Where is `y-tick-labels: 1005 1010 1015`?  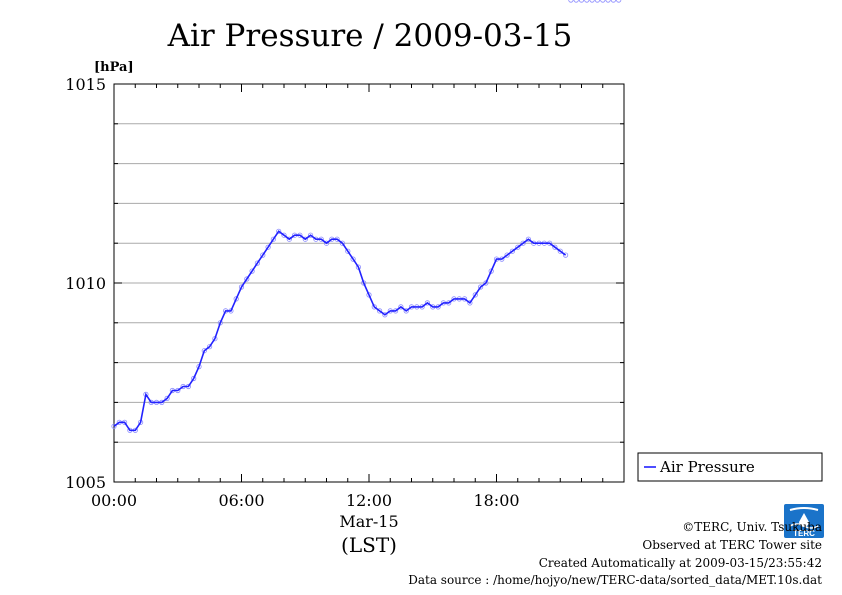 y-tick-labels: 1005 1010 1015 is located at coordinates (85, 283).